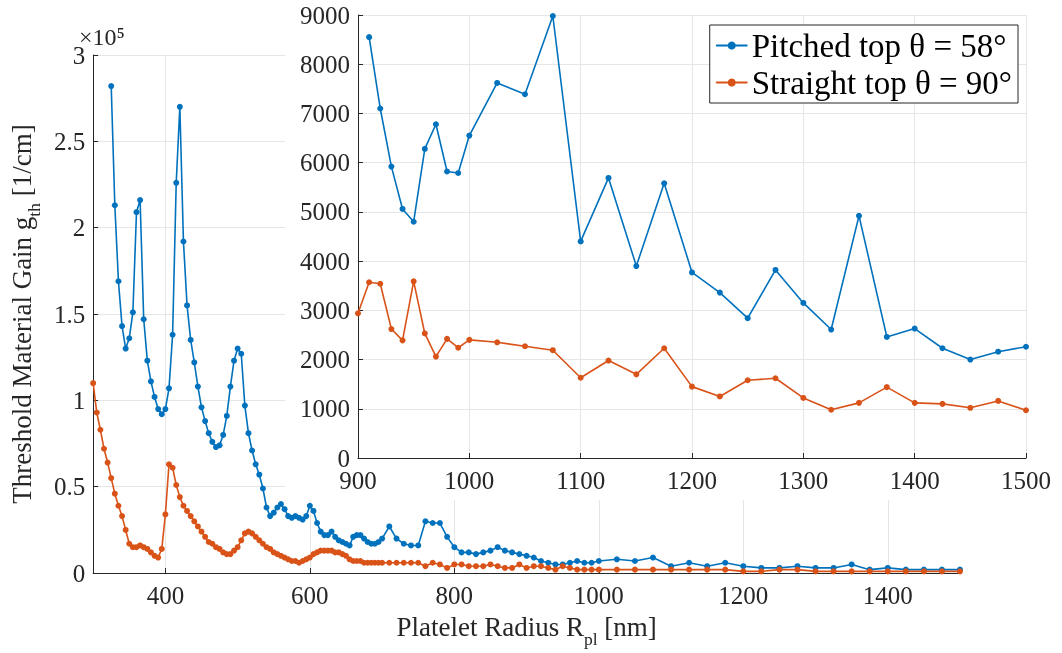  I want to click on y-tick-label: 2000, so click(325, 360).